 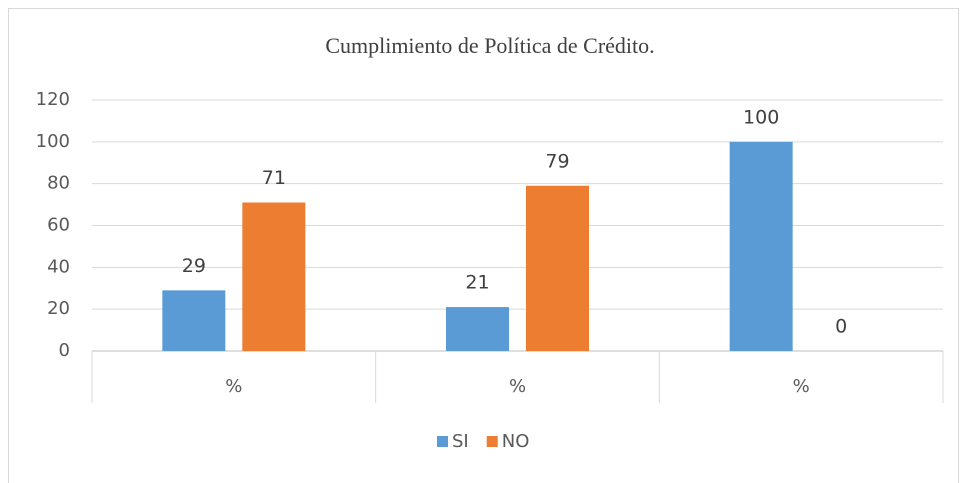 What do you see at coordinates (194, 266) in the screenshot?
I see `data-label: 29` at bounding box center [194, 266].